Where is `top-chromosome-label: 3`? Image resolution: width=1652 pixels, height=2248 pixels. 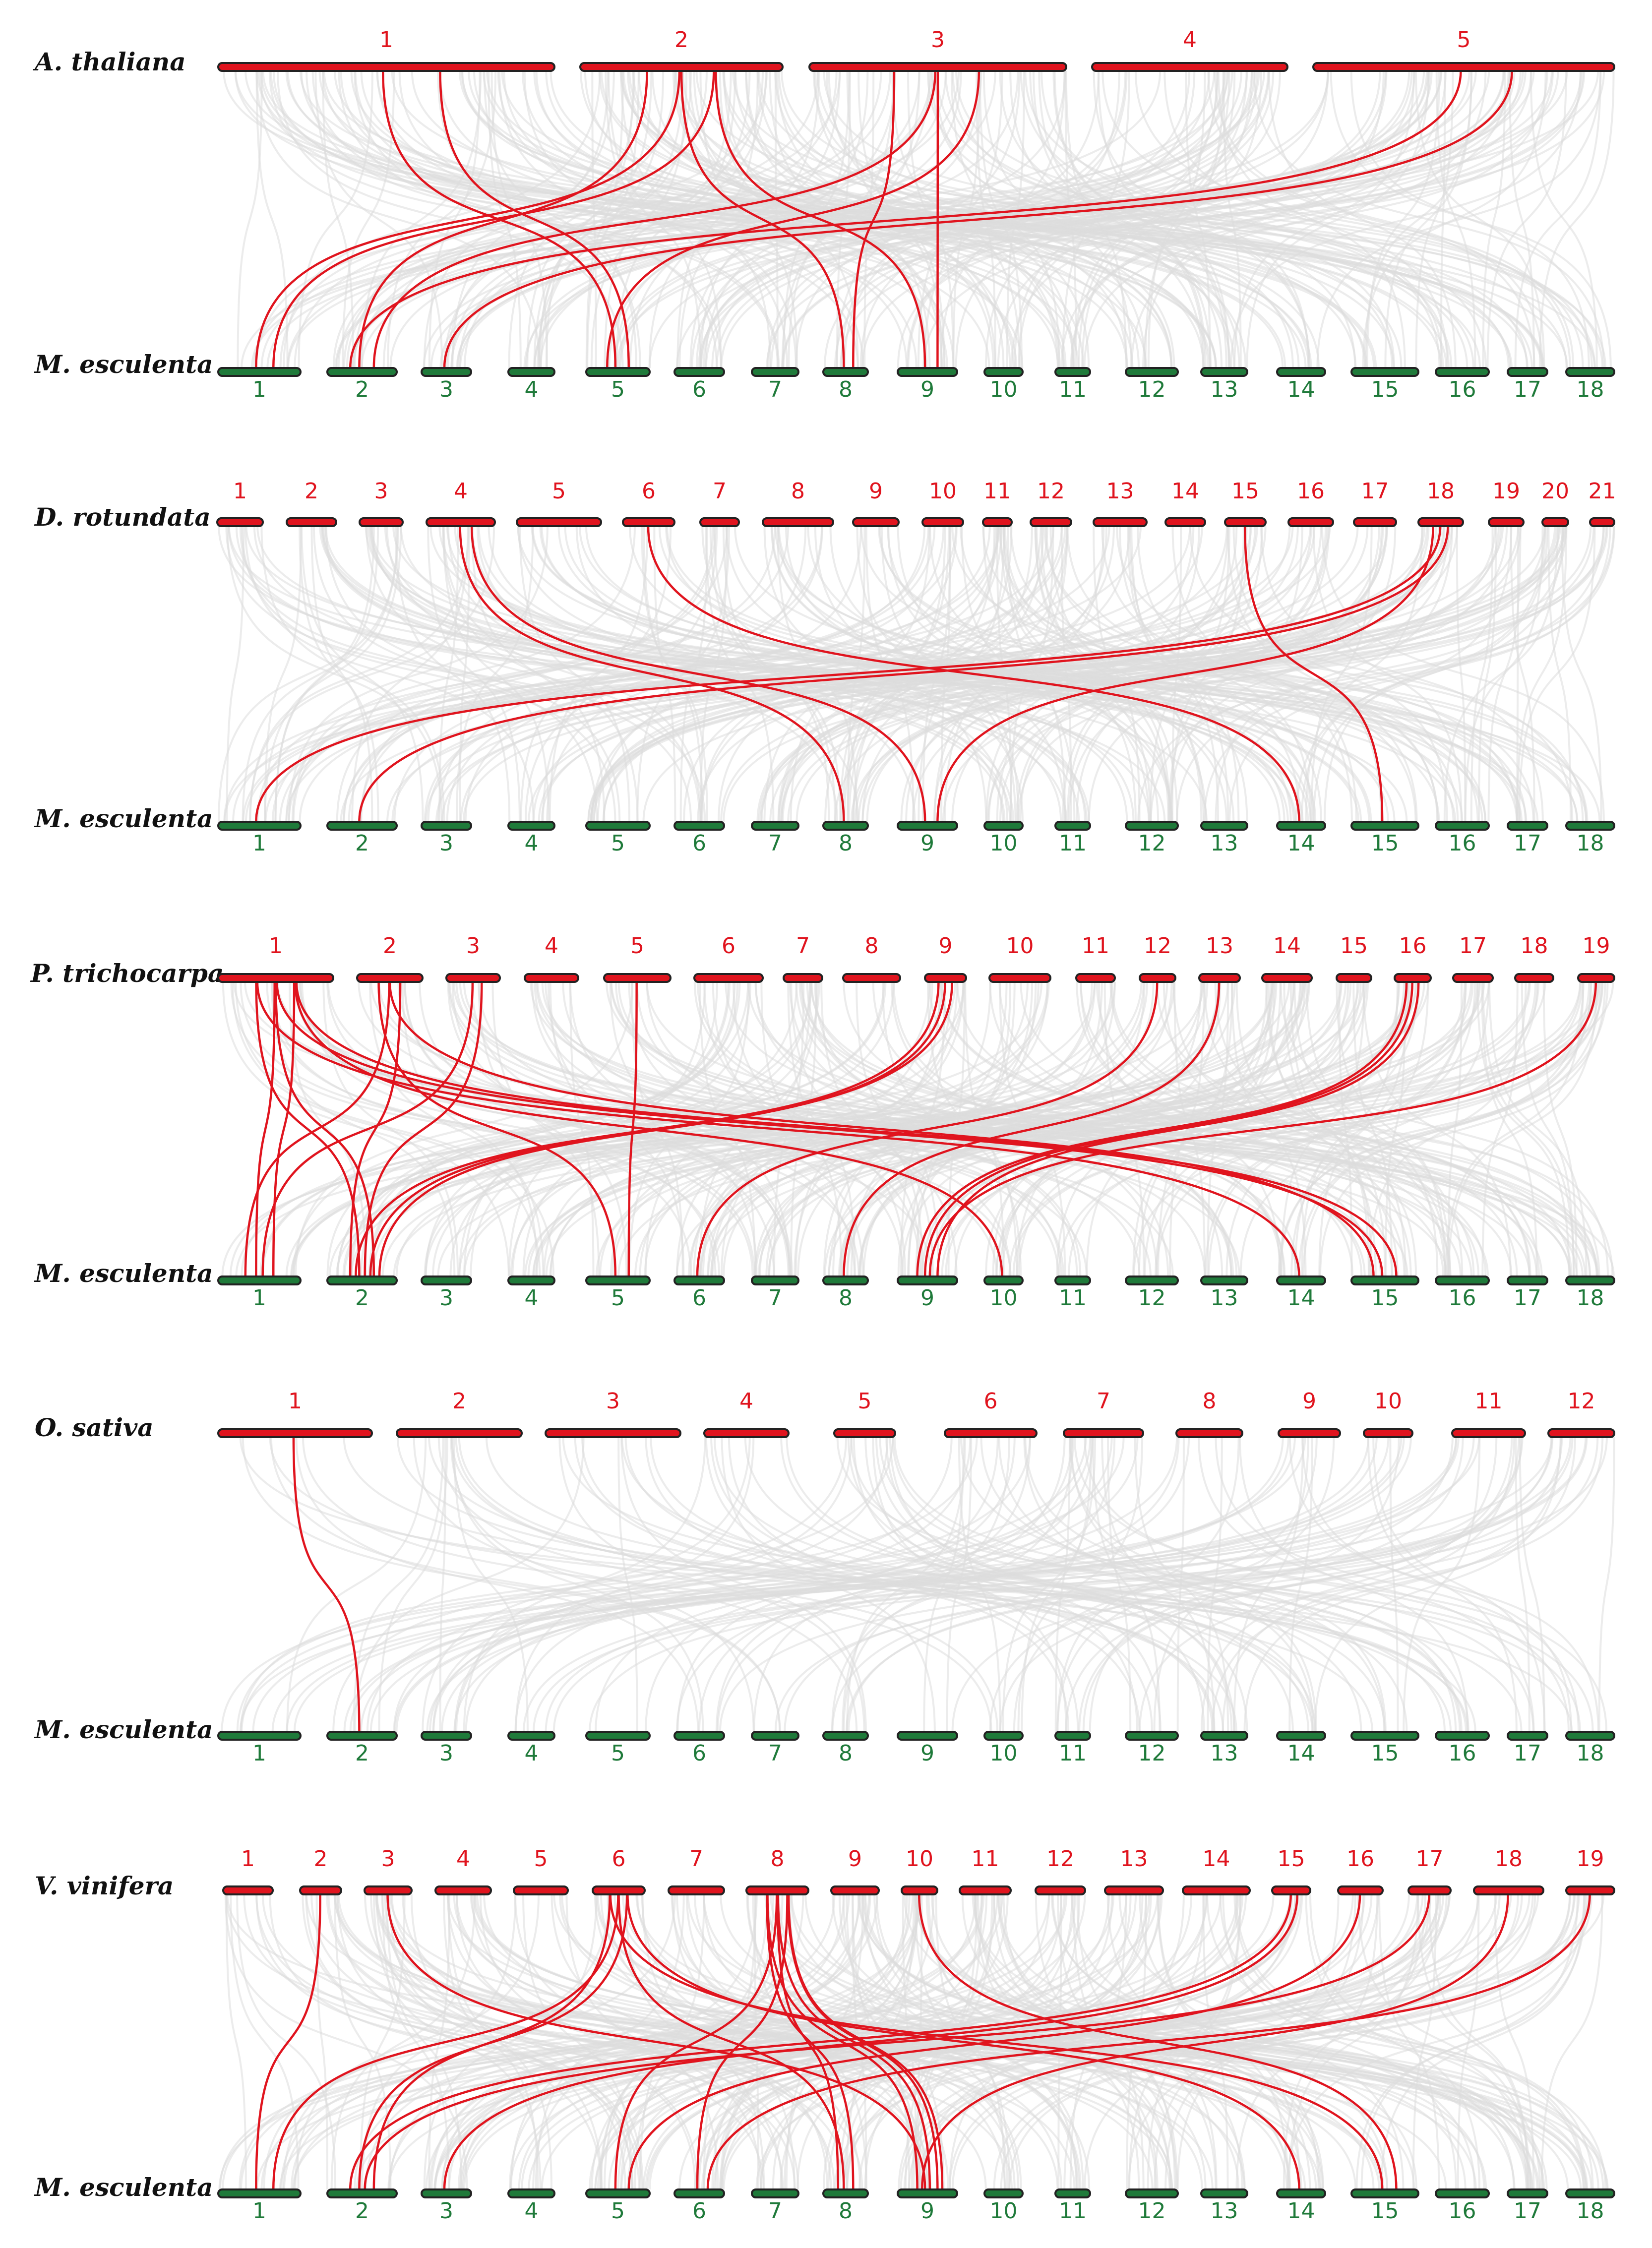 top-chromosome-label: 3 is located at coordinates (613, 1401).